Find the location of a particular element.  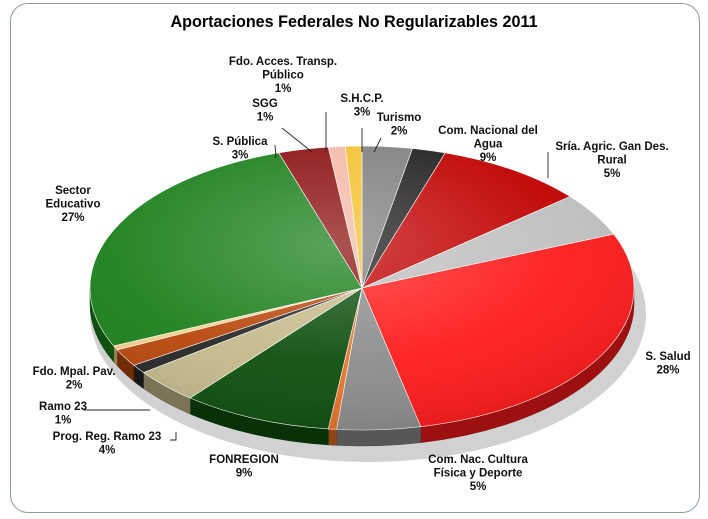

slice-label-line: Agua is located at coordinates (488, 145).